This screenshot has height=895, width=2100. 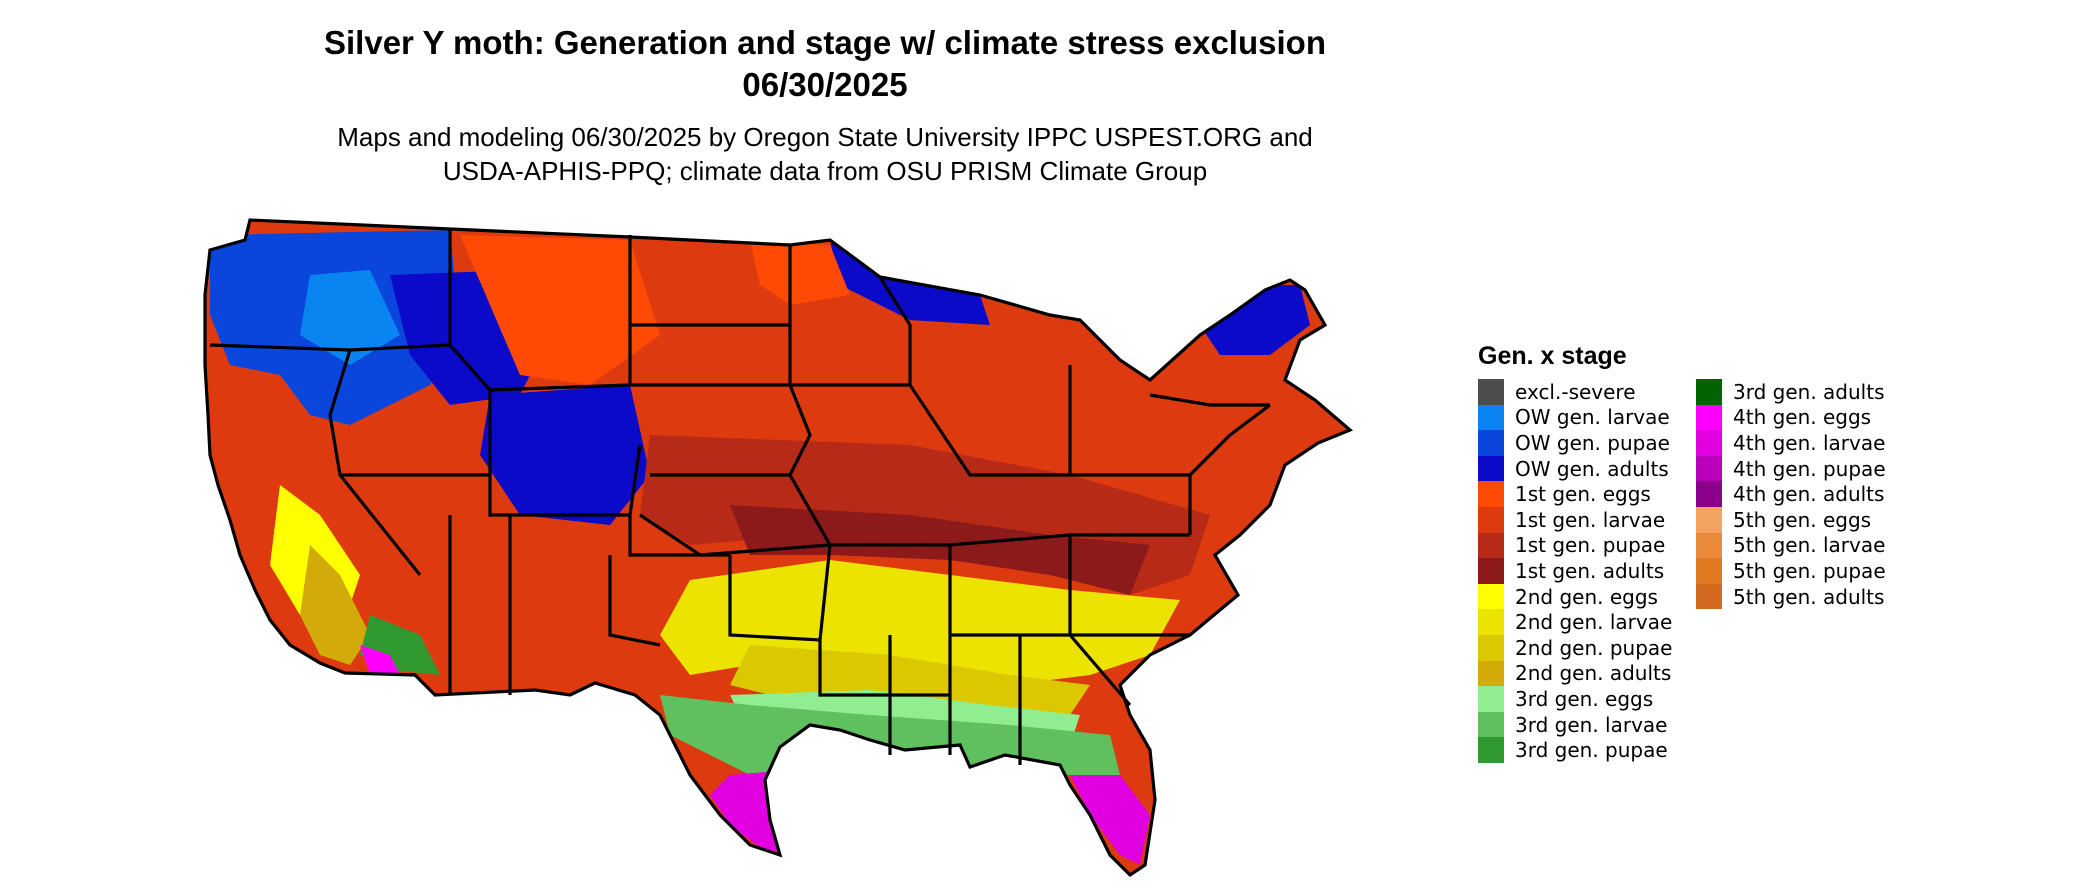 I want to click on region-2nd-gen-adults, so click(x=335, y=605).